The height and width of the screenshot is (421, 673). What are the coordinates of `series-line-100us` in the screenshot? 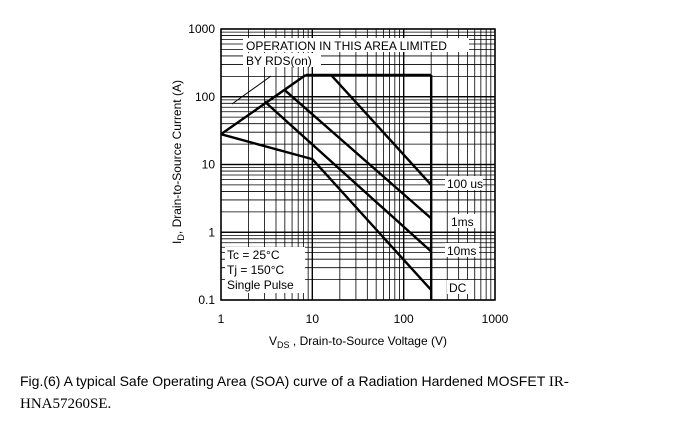 It's located at (381, 130).